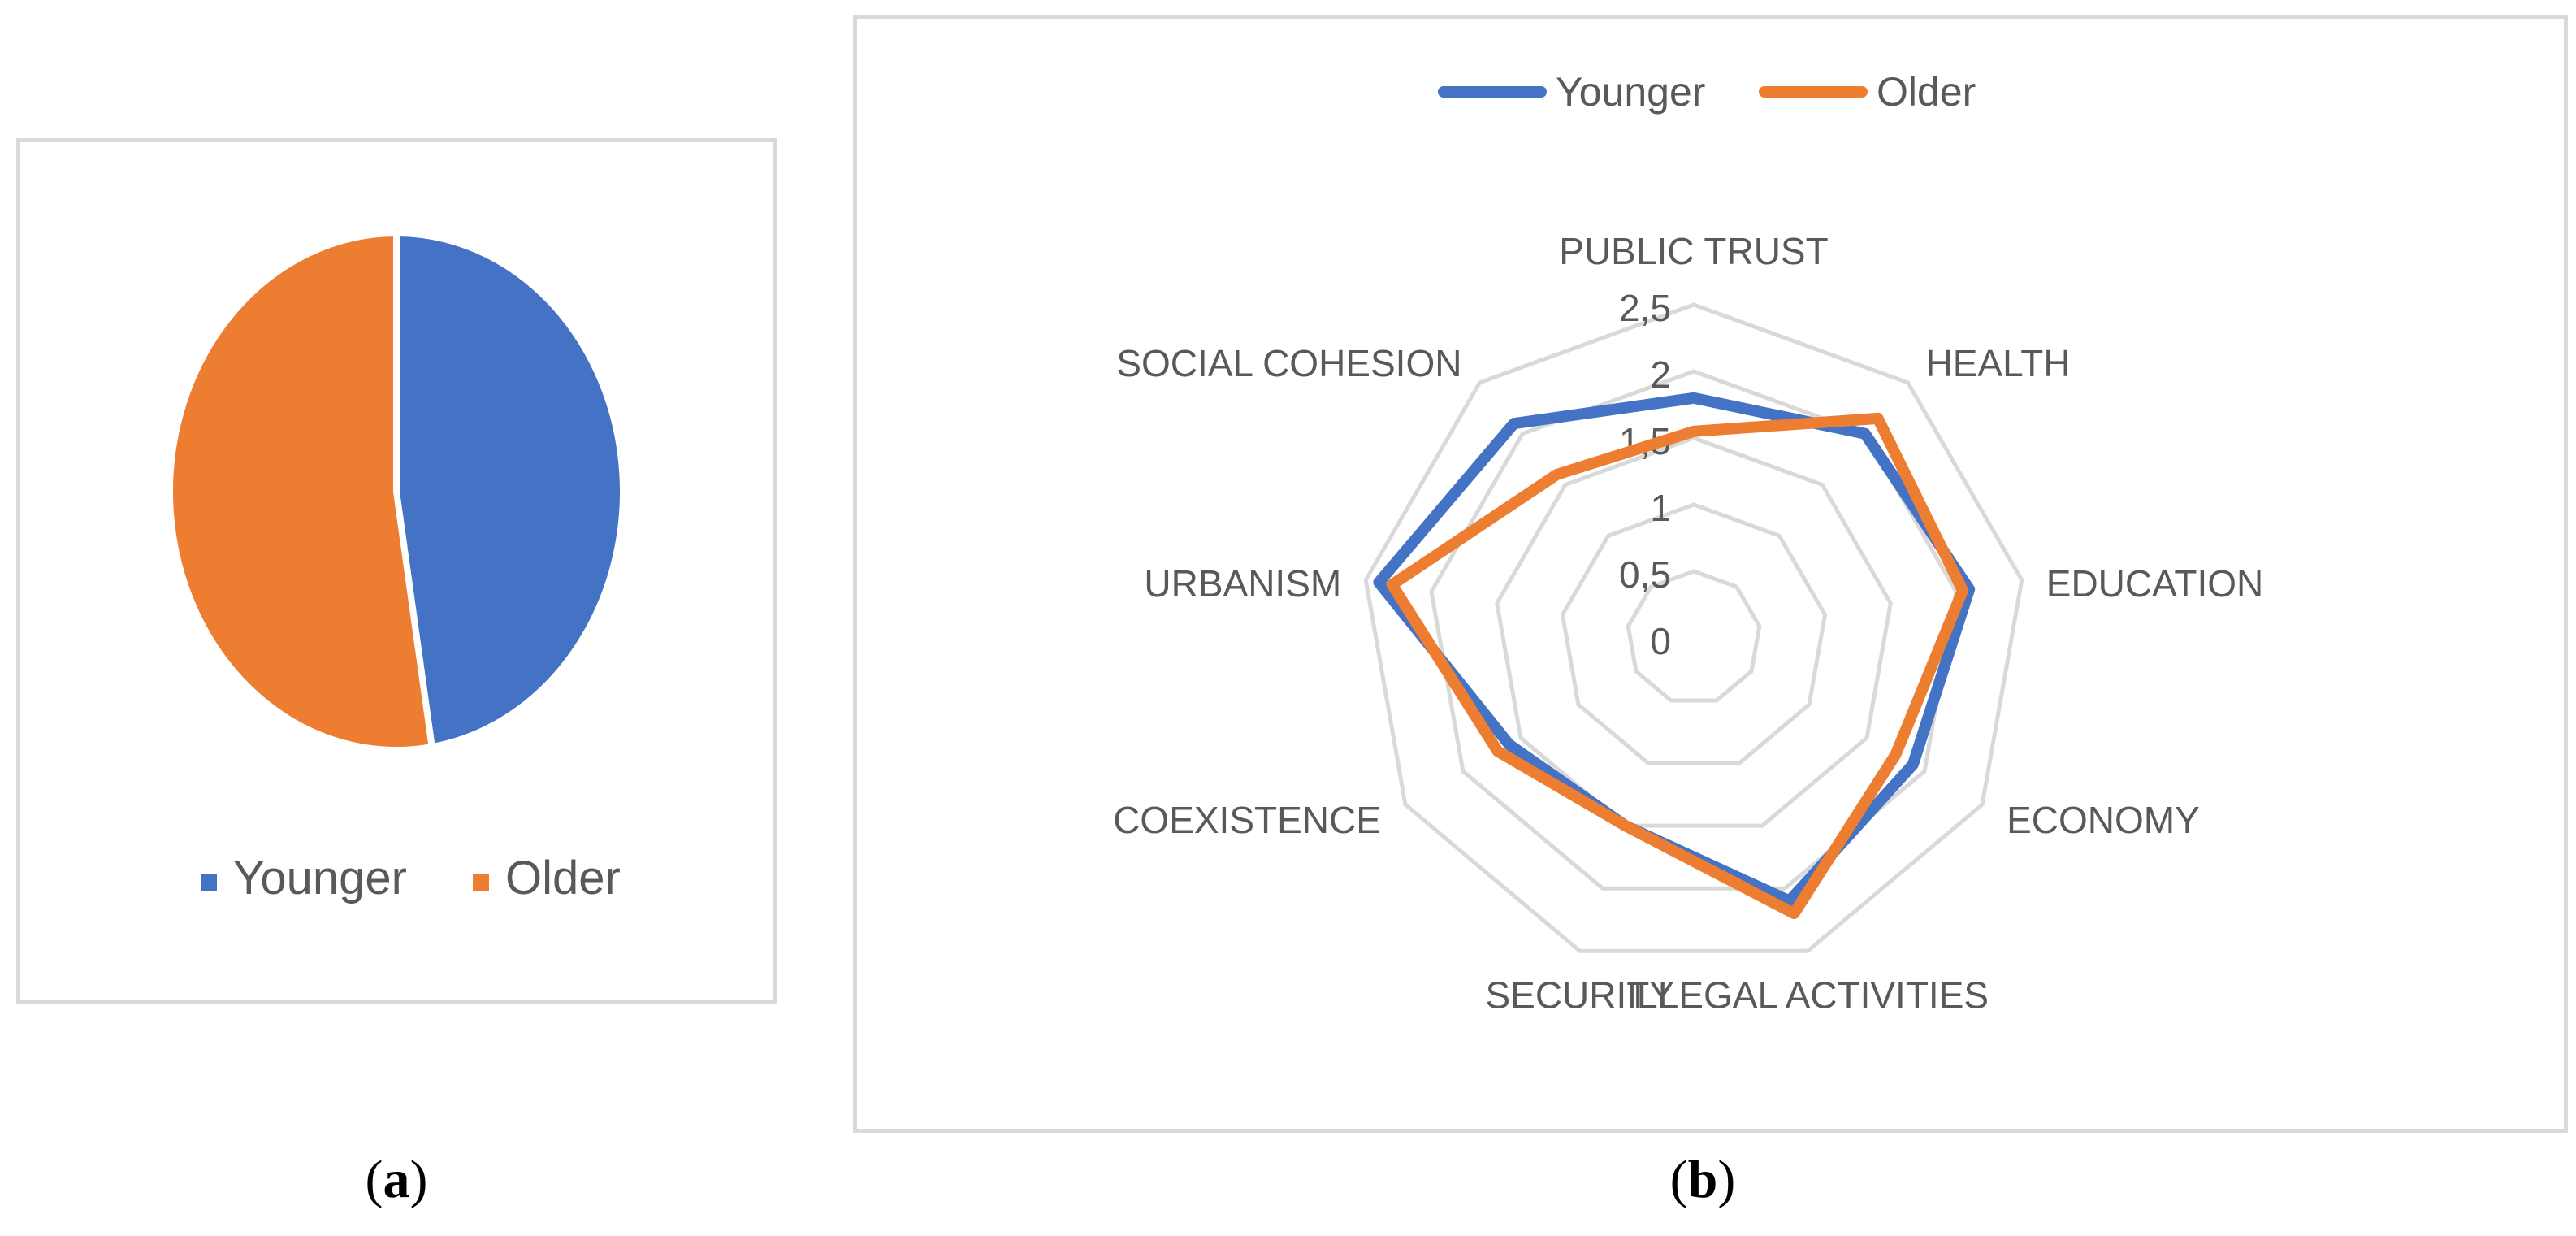 The image size is (2576, 1236). I want to click on radar-category-label-coexistence: COEXISTENCE, so click(1247, 820).